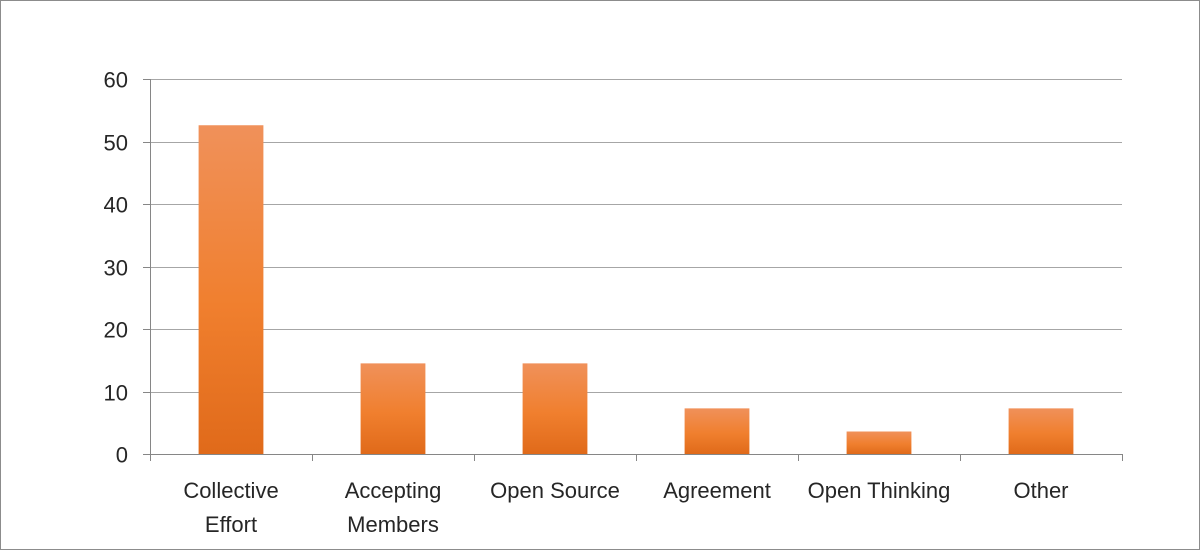 This screenshot has height=551, width=1200. Describe the element at coordinates (116, 143) in the screenshot. I see `y-tick-label: 50` at that location.